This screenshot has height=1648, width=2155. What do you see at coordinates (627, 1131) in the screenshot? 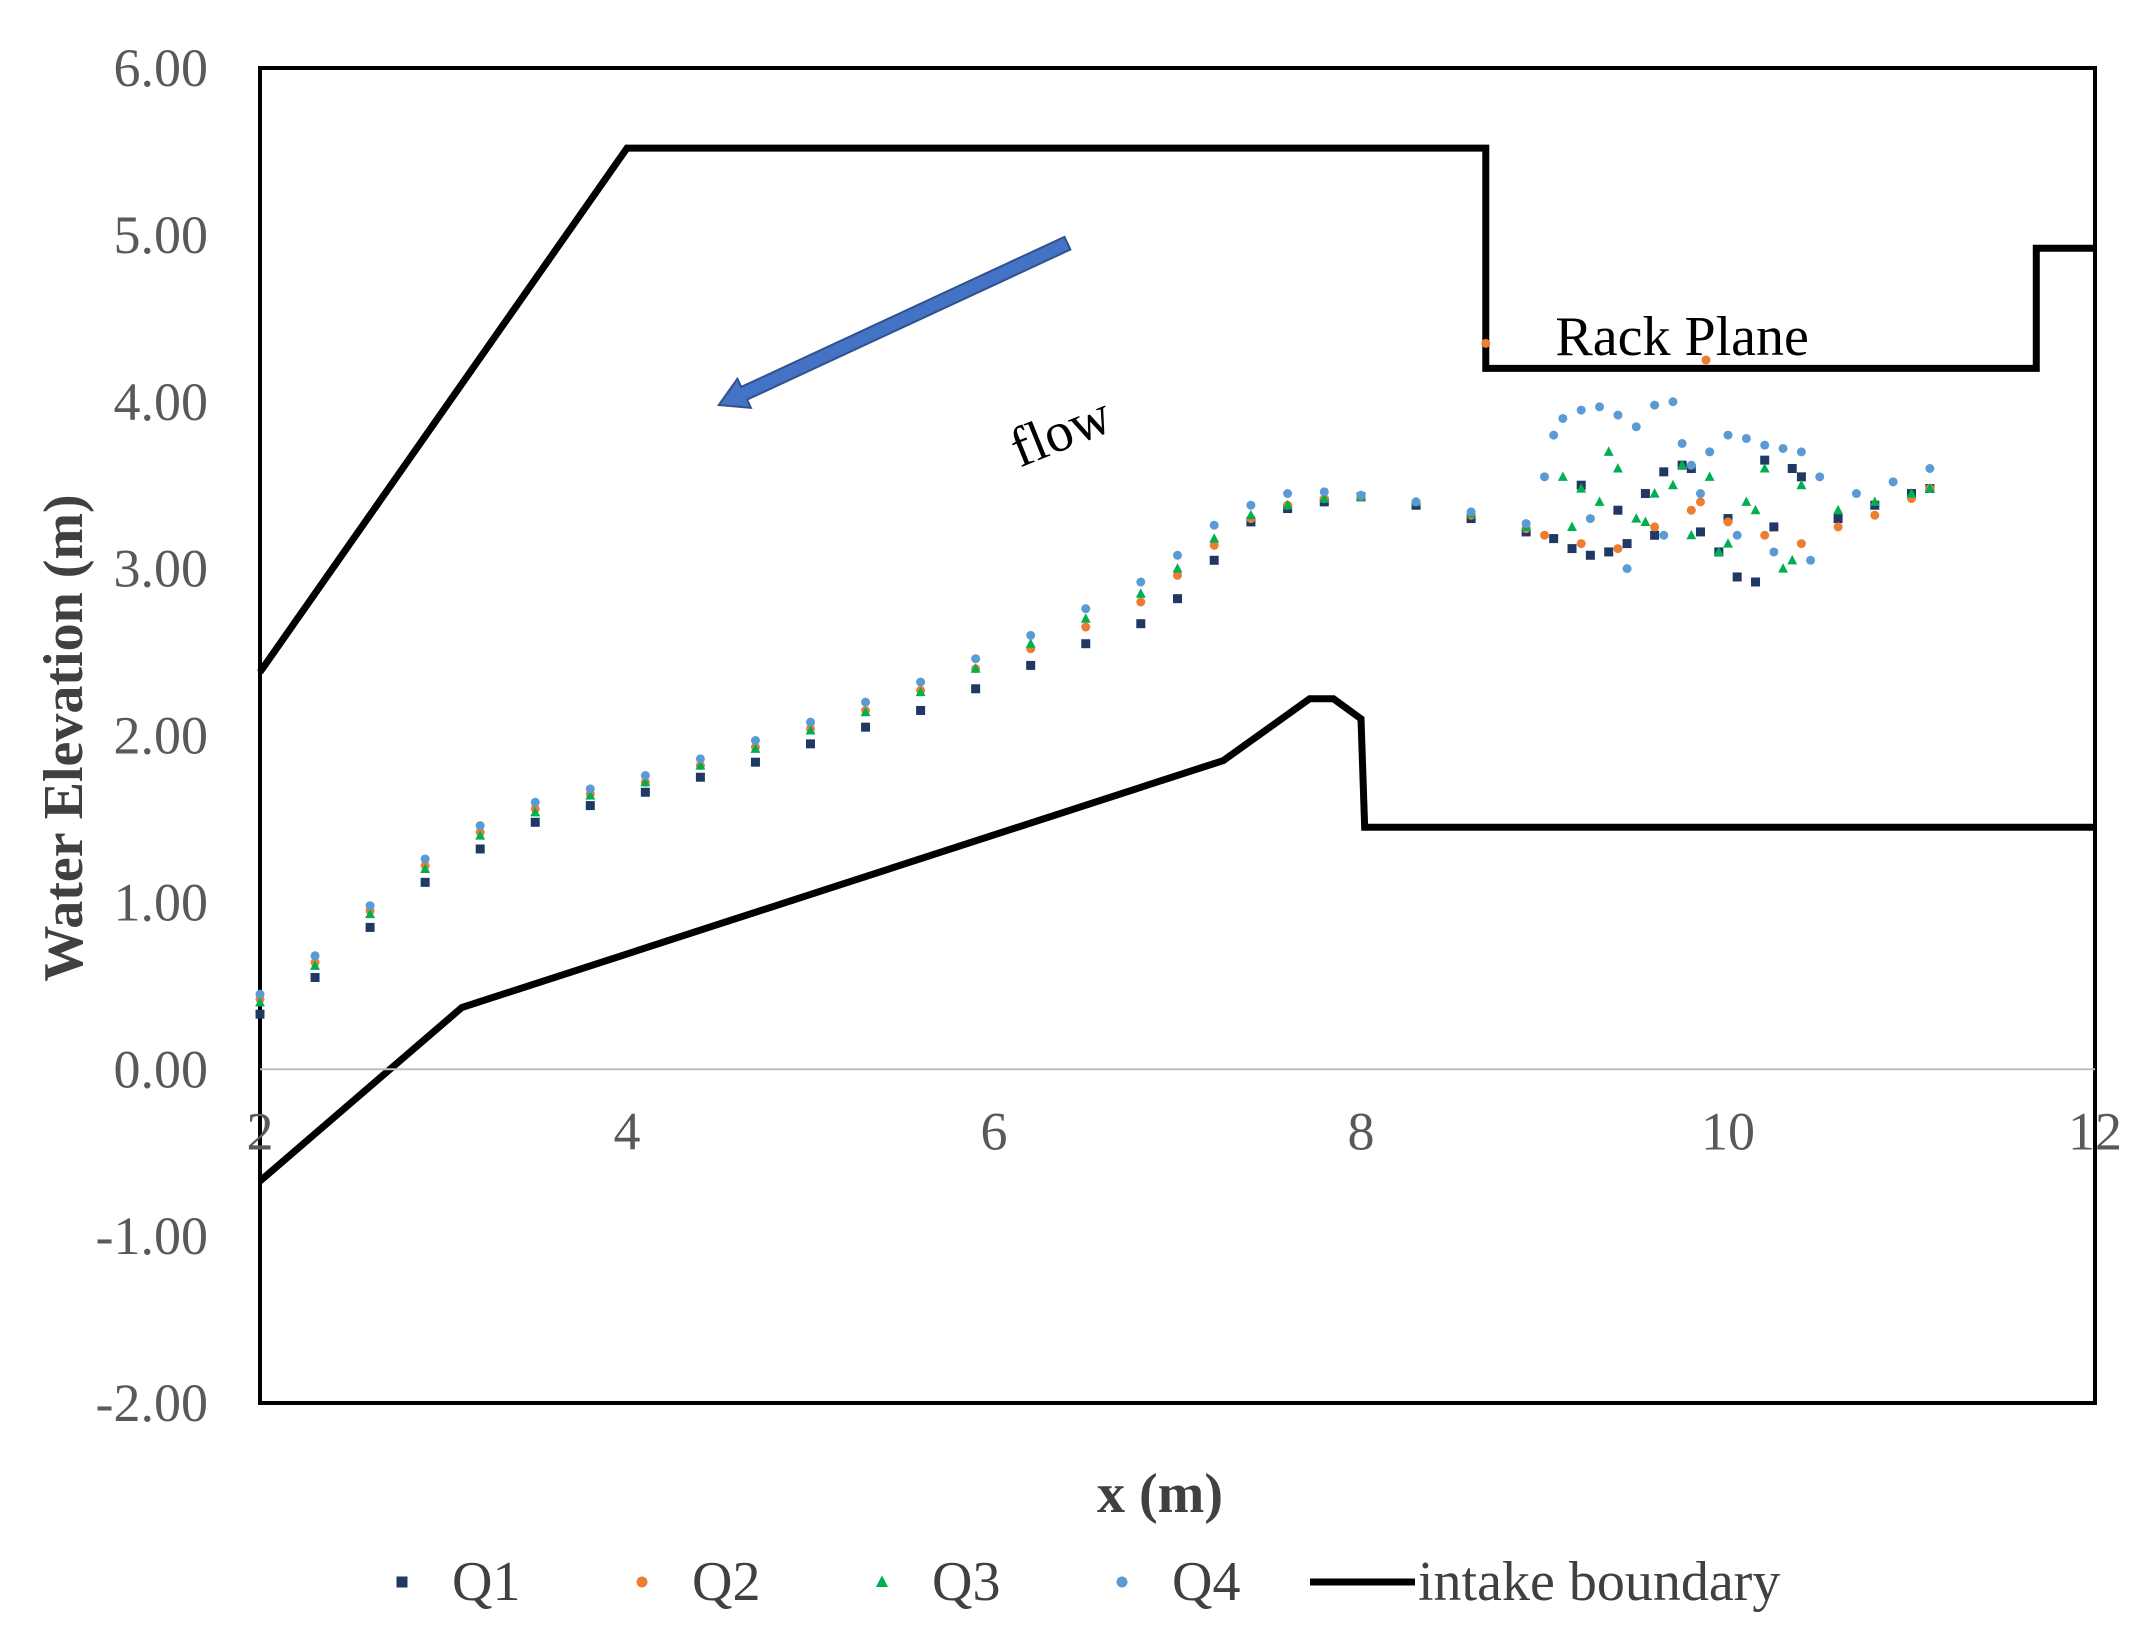
I see `x-tick-label: 4` at bounding box center [627, 1131].